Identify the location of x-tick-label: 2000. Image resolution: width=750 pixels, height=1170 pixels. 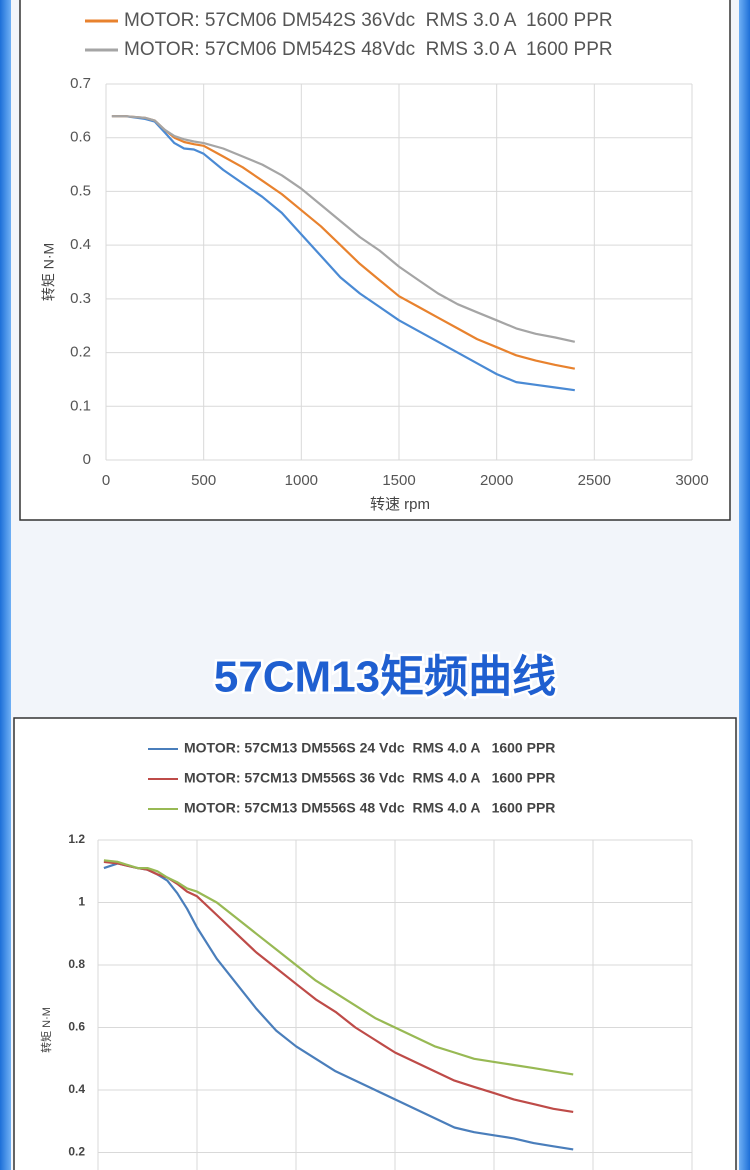
(496, 480).